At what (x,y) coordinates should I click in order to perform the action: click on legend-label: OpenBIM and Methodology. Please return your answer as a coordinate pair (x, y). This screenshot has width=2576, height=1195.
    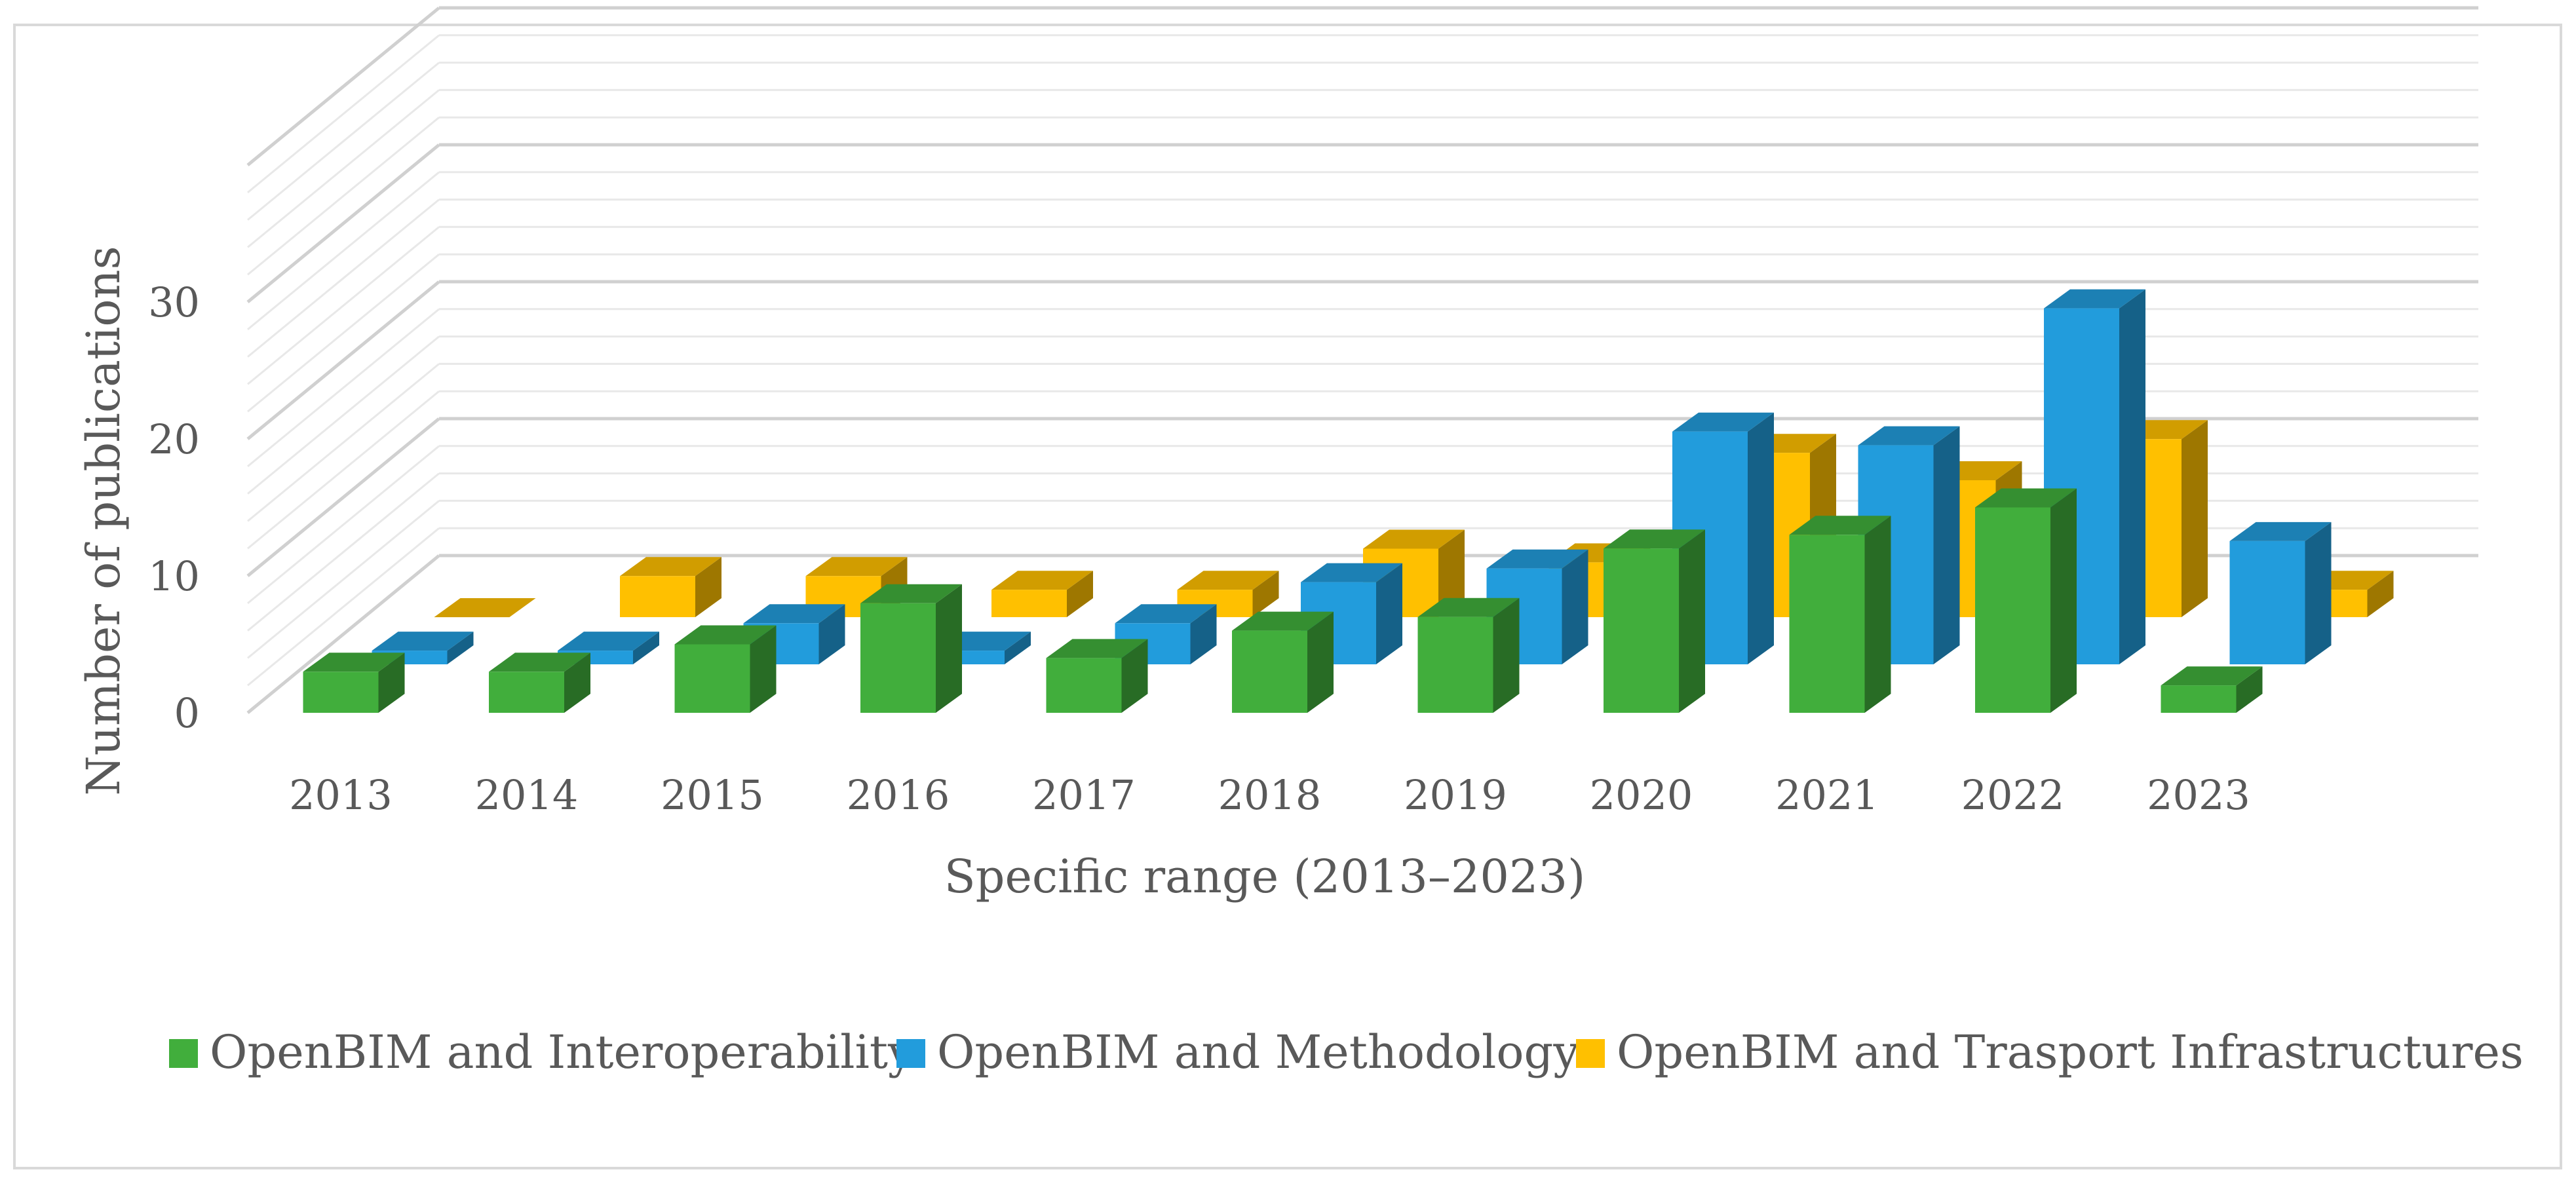
    Looking at the image, I should click on (1258, 1052).